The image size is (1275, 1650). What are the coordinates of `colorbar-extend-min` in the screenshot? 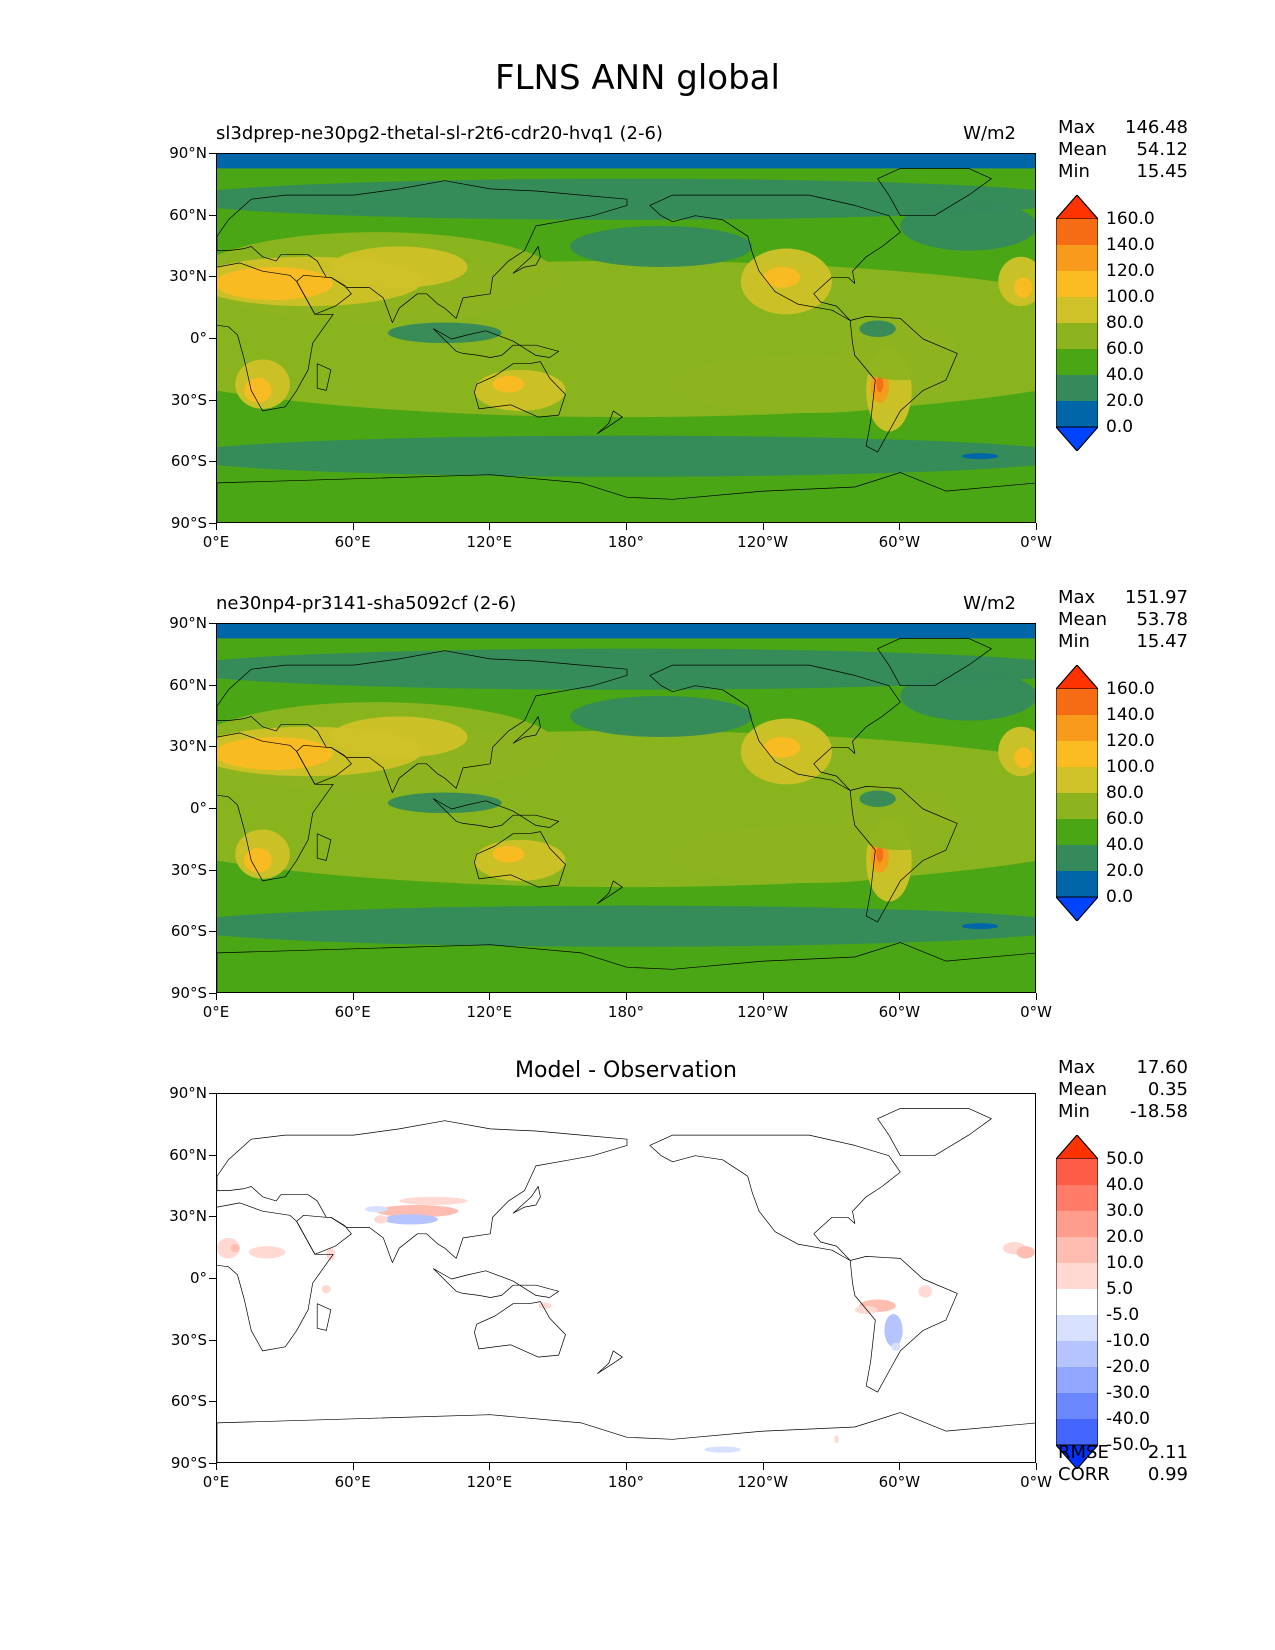 It's located at (1077, 908).